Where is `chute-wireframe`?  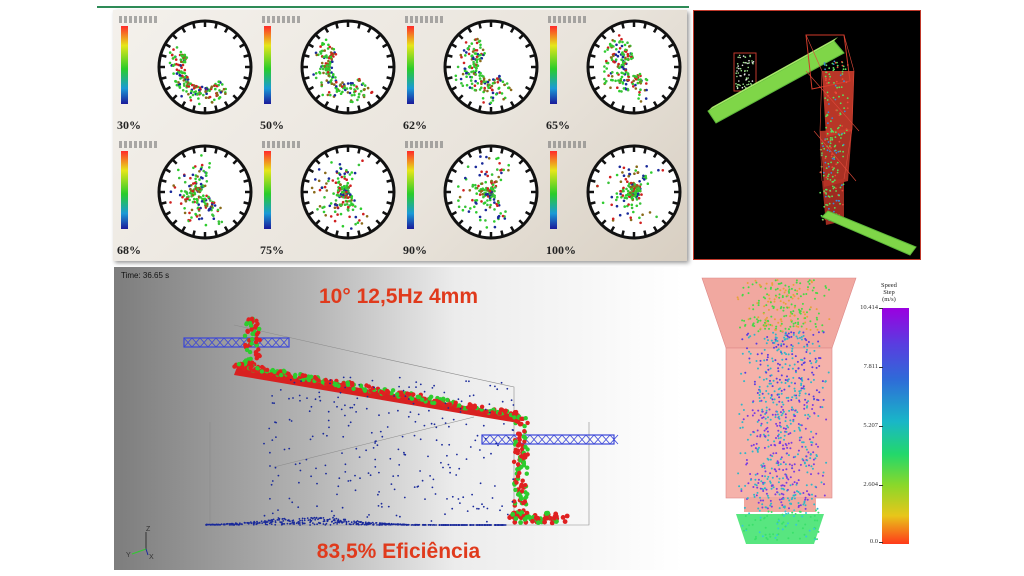 chute-wireframe is located at coordinates (832, 108).